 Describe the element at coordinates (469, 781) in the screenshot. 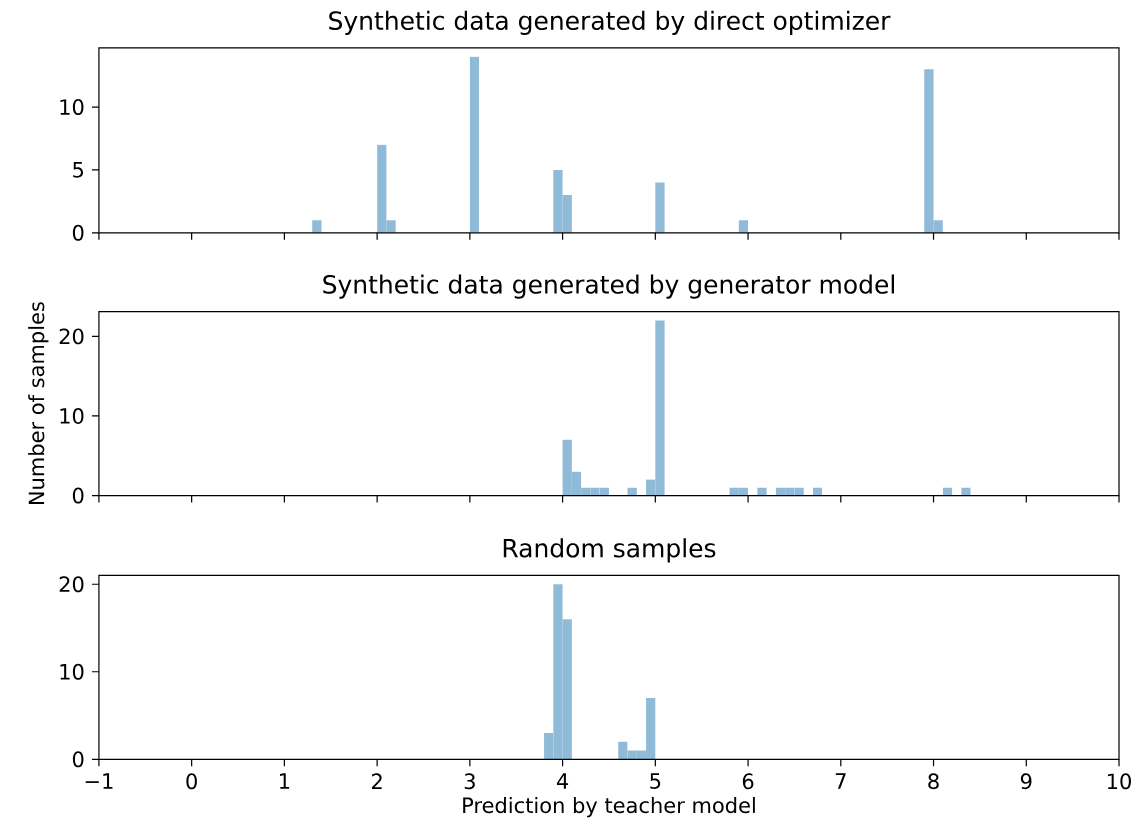

I see `x-tick-label: 3` at that location.